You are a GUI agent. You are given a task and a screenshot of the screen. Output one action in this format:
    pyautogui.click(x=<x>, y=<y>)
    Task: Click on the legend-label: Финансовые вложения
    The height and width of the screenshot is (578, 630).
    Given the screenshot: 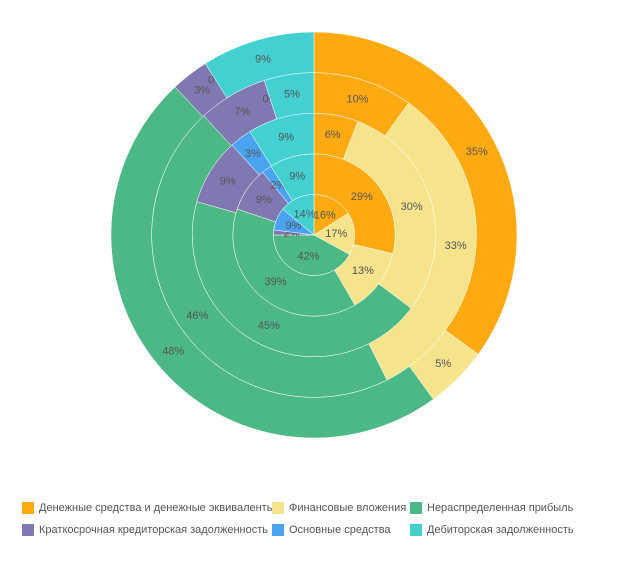 What is the action you would take?
    pyautogui.click(x=347, y=508)
    